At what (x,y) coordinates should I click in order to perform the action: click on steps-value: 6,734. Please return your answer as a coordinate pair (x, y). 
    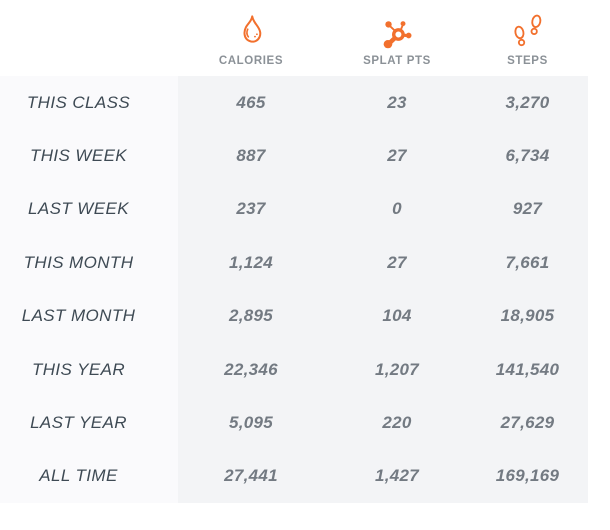
    Looking at the image, I should click on (527, 156).